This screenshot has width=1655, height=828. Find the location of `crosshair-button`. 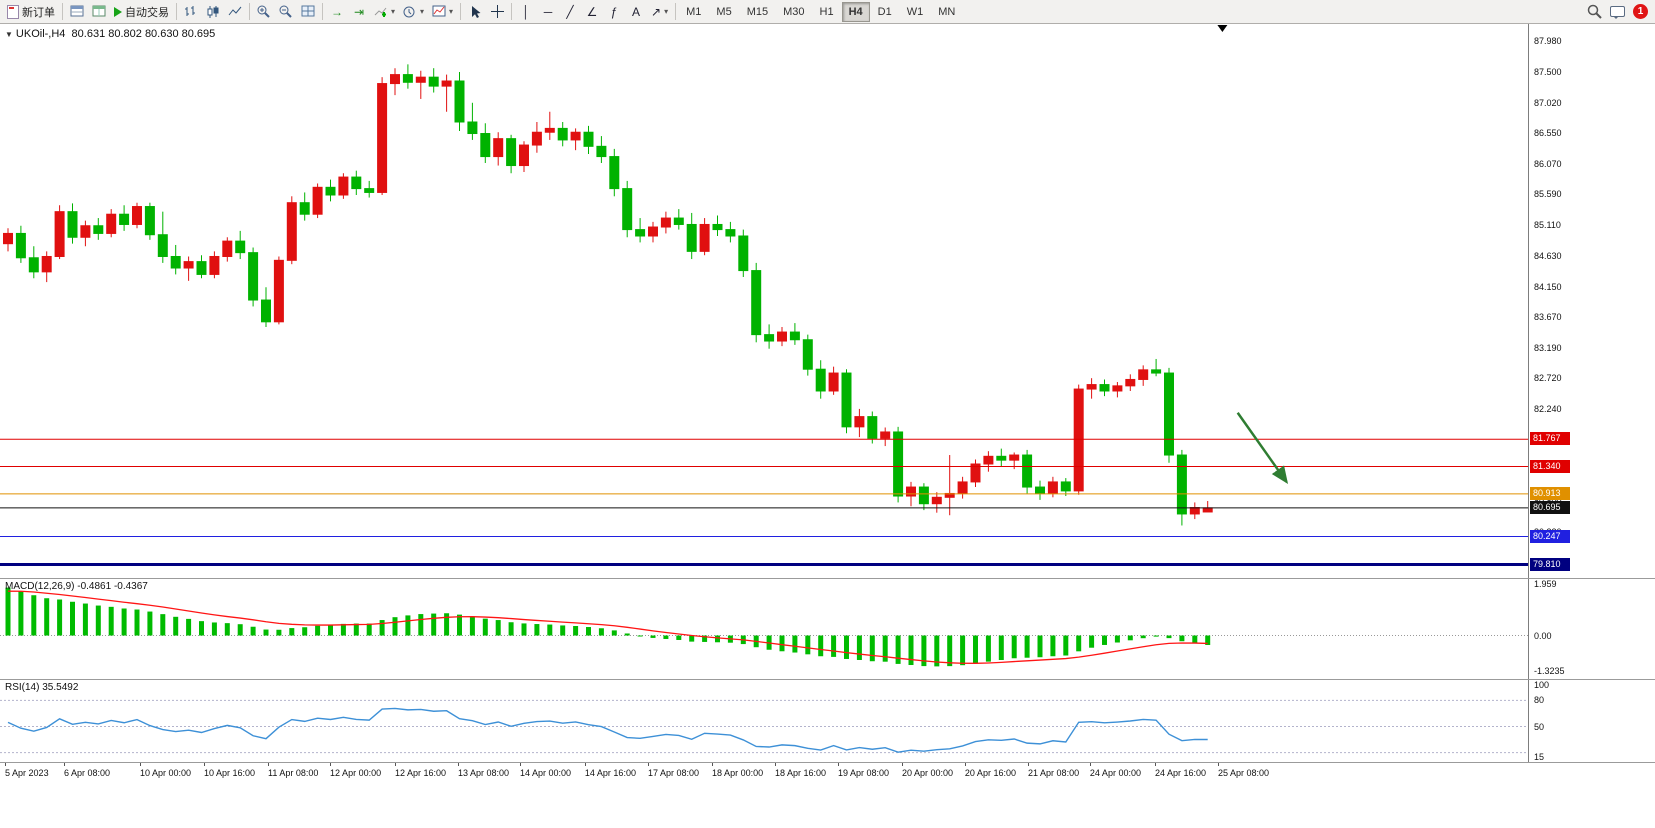

crosshair-button is located at coordinates (497, 12).